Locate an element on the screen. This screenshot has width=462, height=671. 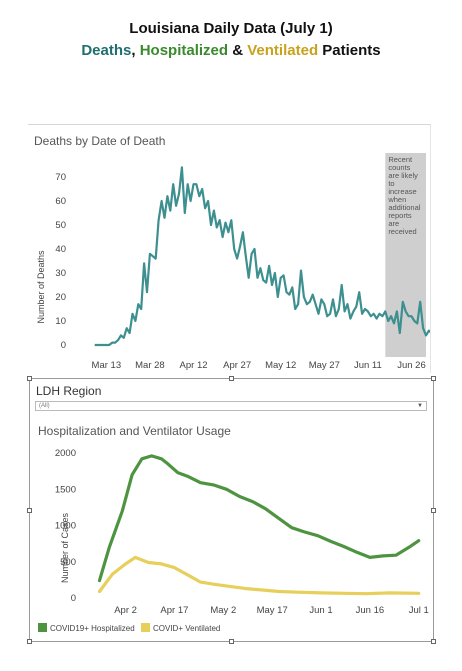
deaths-y-axis: 0 10 20 30 40 50 60 70 is located at coordinates (60, 261).